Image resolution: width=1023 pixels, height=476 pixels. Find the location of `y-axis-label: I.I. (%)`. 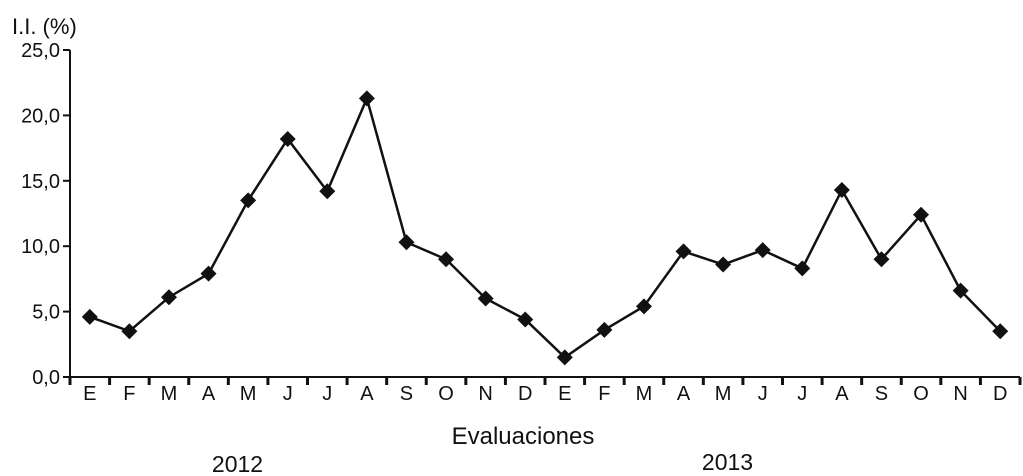

y-axis-label: I.I. (%) is located at coordinates (44, 26).